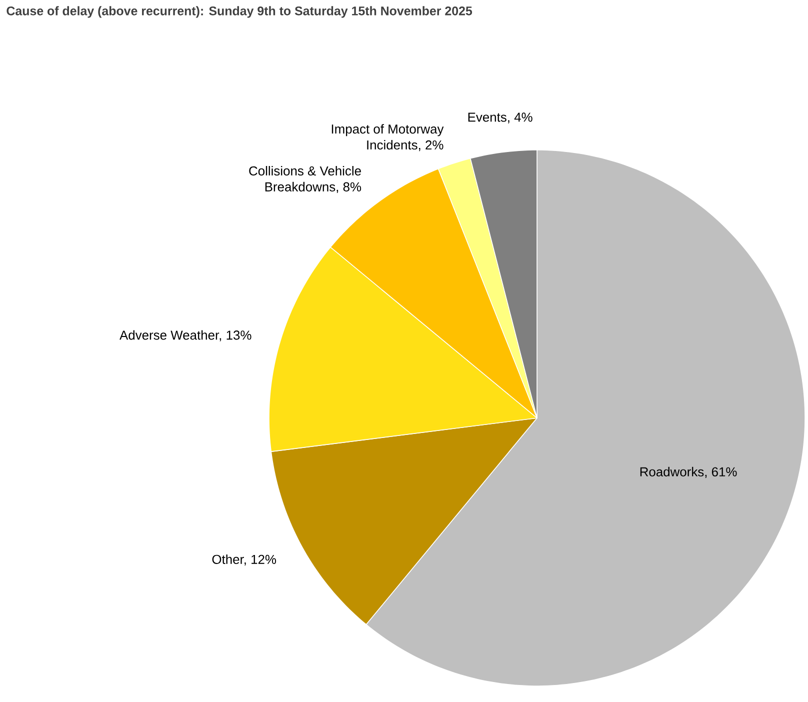 This screenshot has width=808, height=702. What do you see at coordinates (244, 560) in the screenshot?
I see `slice-label: Other, 12%` at bounding box center [244, 560].